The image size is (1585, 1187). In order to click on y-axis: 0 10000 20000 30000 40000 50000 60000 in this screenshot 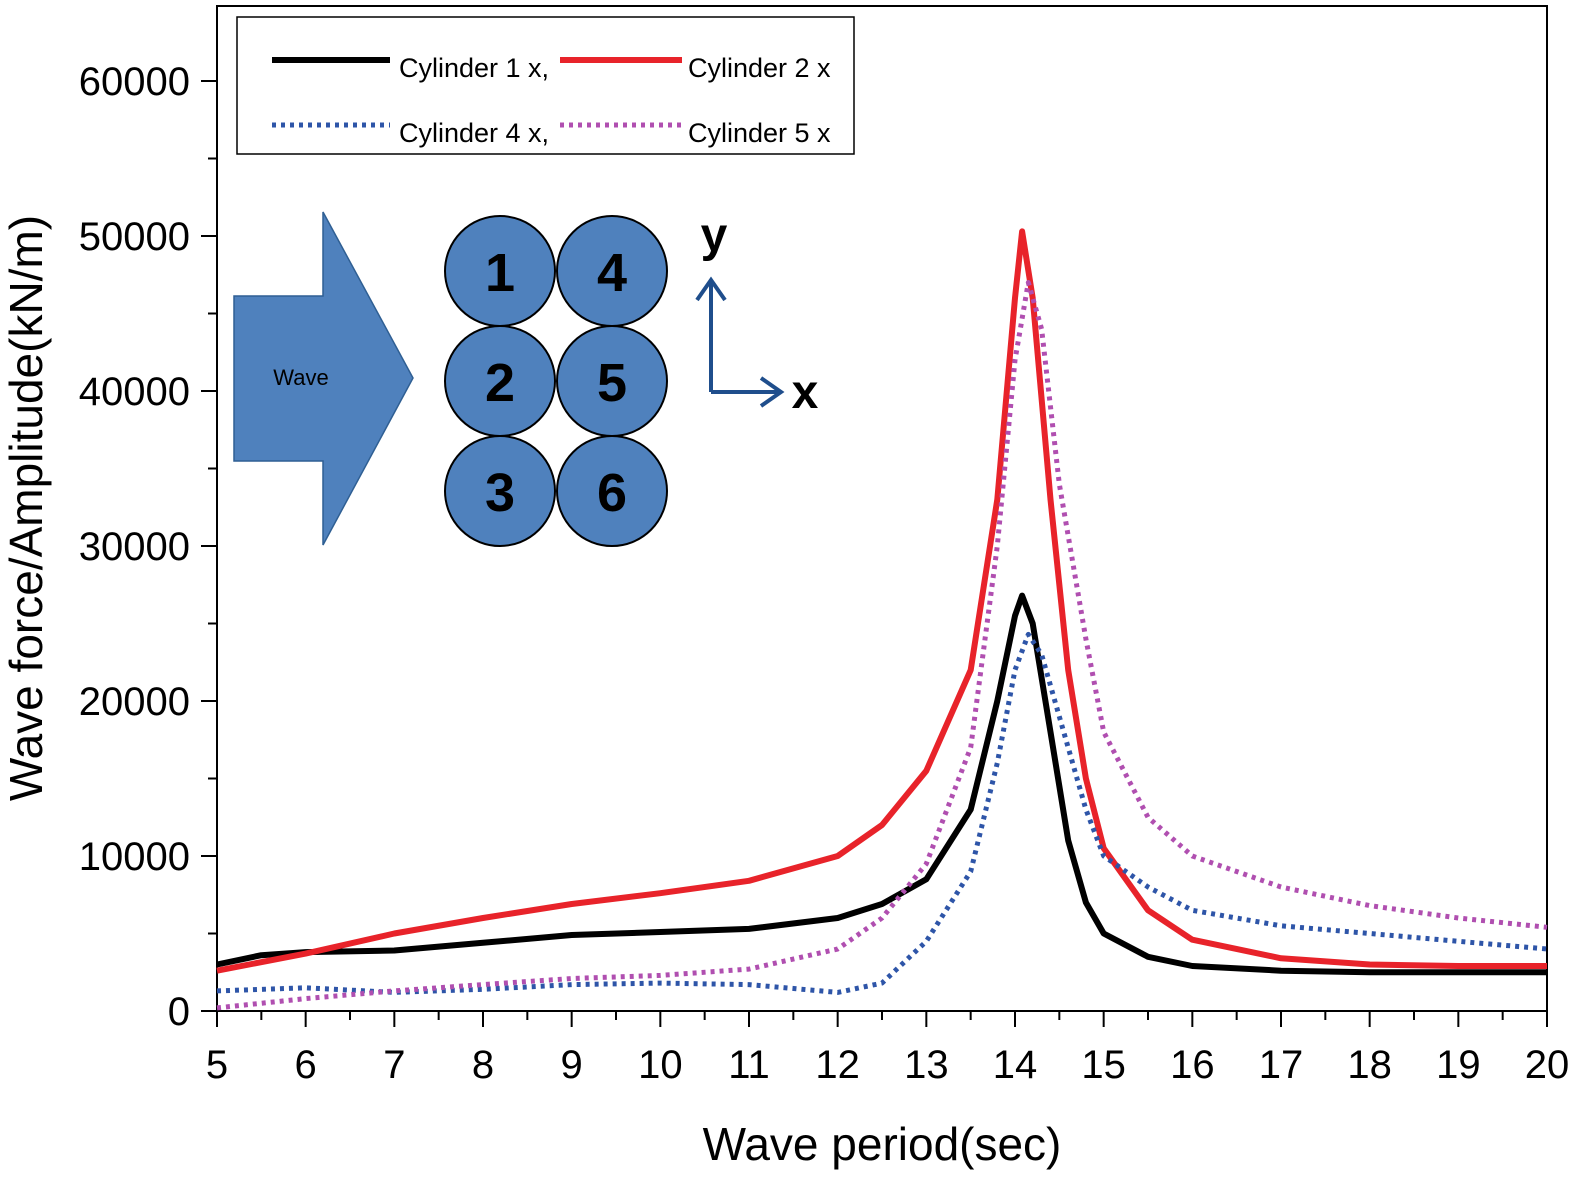, I will do `click(148, 547)`.